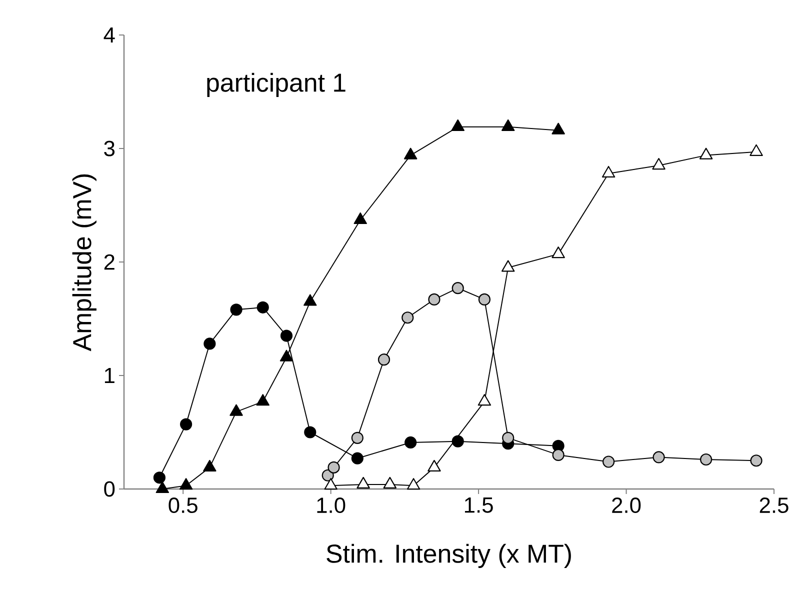  I want to click on y-axis-title: Amplitude (mV), so click(84, 263).